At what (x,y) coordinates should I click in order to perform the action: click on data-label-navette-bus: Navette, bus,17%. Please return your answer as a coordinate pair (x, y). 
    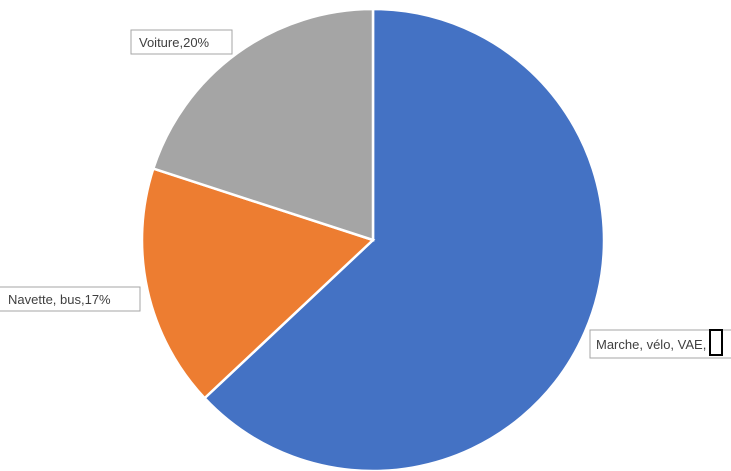
    Looking at the image, I should click on (70, 299).